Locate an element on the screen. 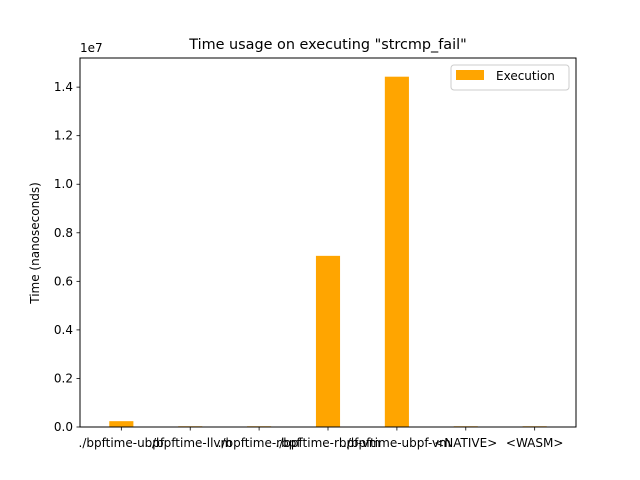  y-tick-label: 0.0 is located at coordinates (63, 427).